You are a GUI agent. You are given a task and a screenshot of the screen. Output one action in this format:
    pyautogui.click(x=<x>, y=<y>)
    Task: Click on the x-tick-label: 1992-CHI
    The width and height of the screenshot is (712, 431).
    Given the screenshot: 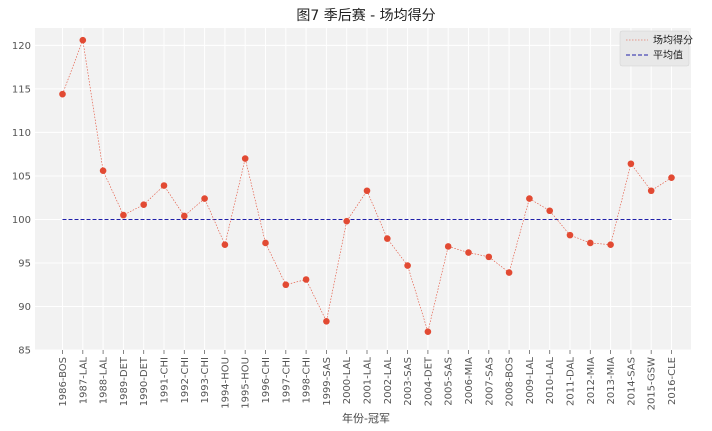 What is the action you would take?
    pyautogui.click(x=185, y=380)
    